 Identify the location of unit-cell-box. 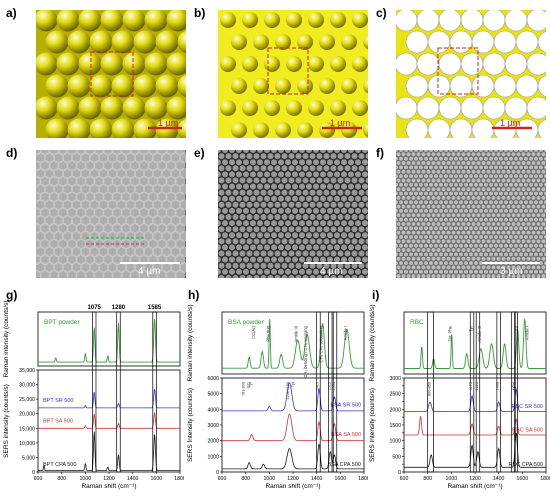
(112, 74).